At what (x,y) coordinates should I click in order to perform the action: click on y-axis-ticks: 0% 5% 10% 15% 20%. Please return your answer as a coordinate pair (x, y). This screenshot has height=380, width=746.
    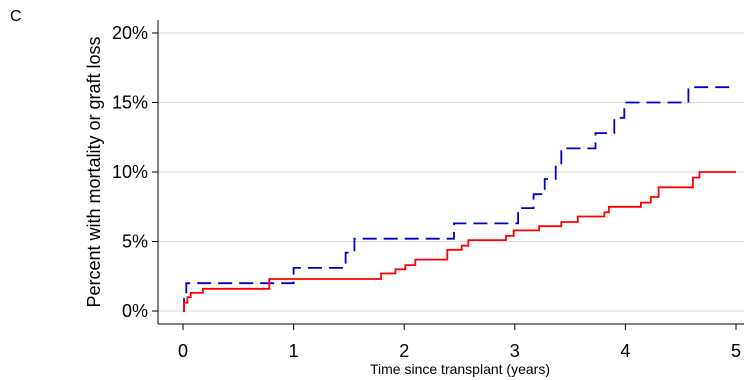
    Looking at the image, I should click on (135, 172).